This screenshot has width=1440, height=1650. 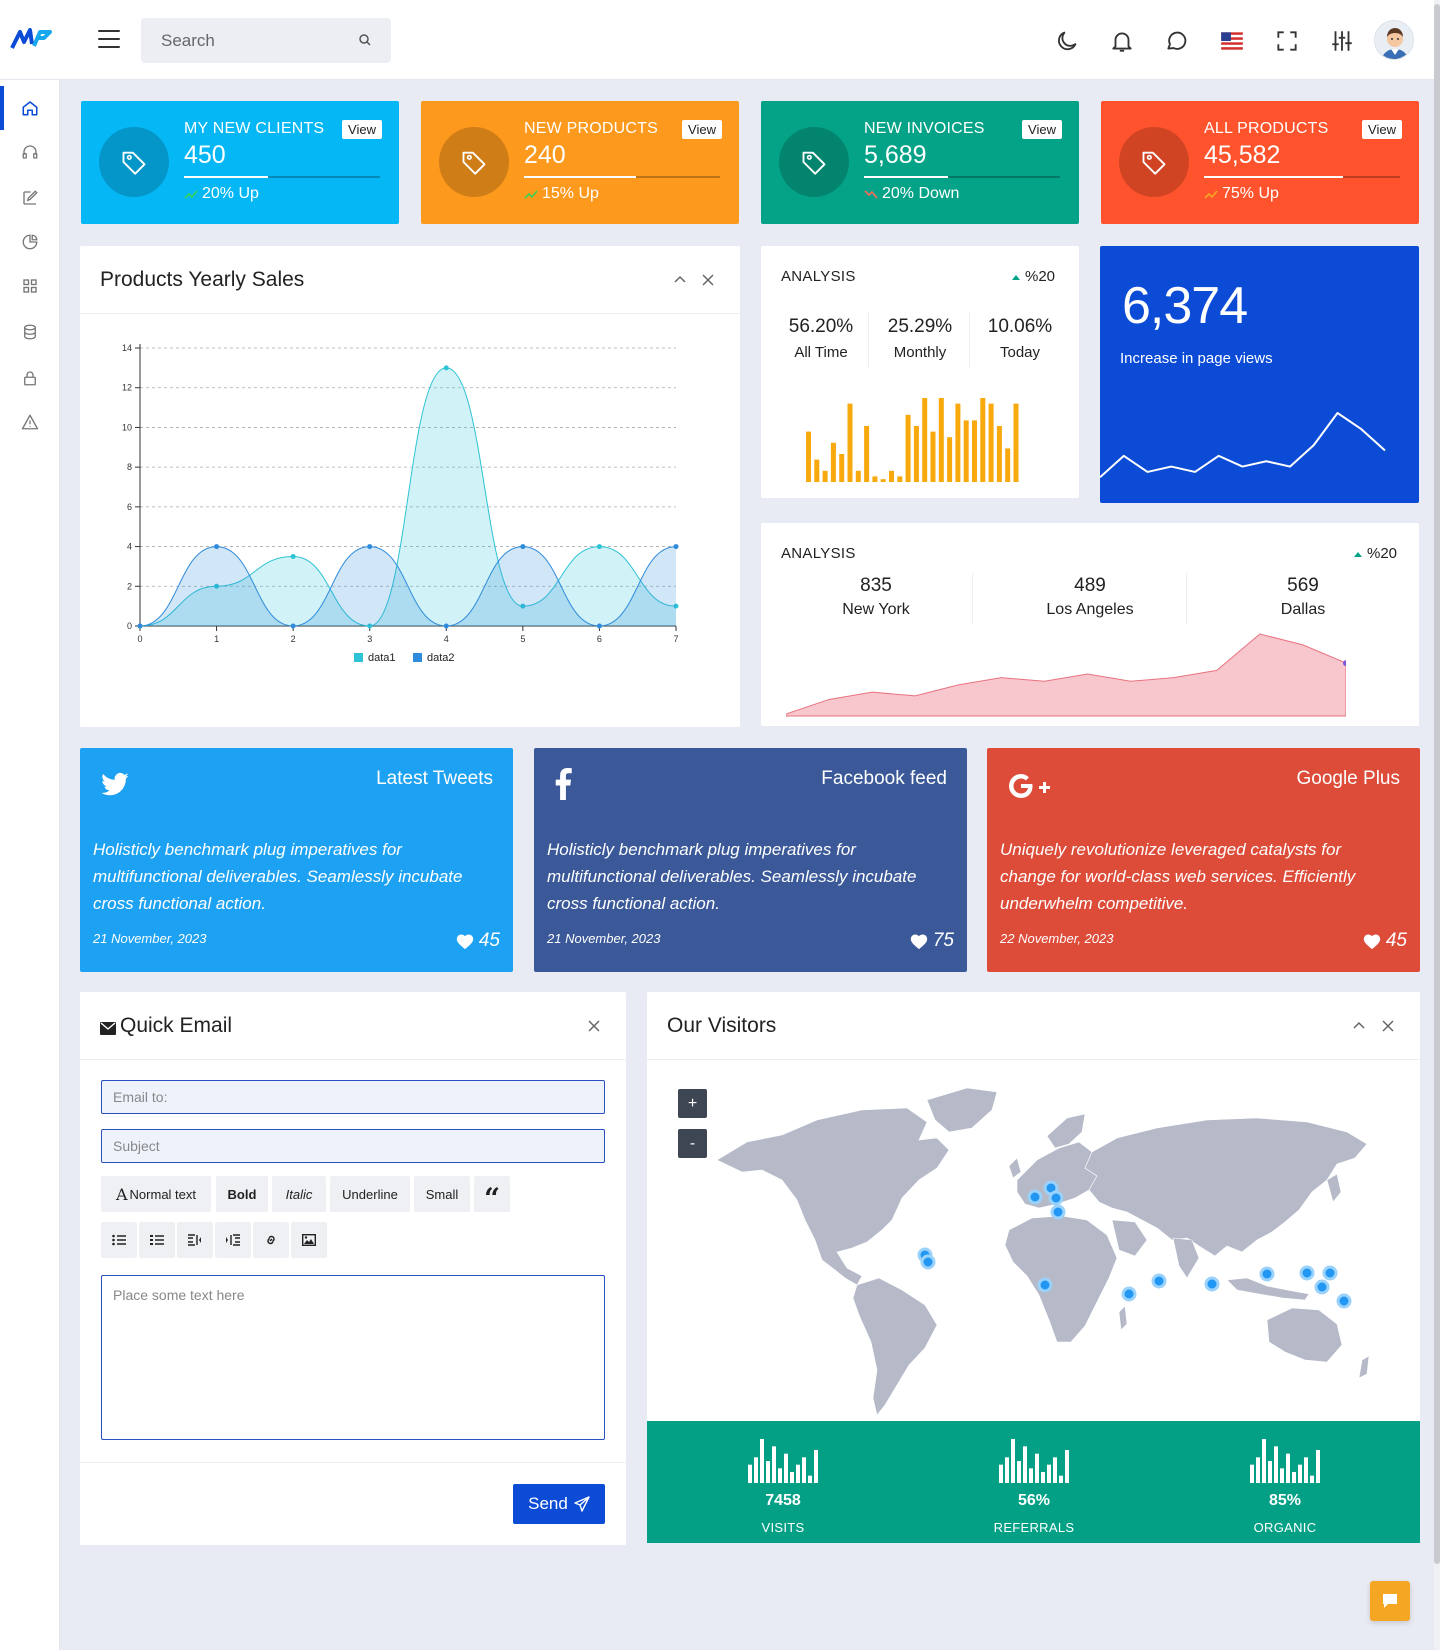 What do you see at coordinates (1342, 41) in the screenshot?
I see `sliders-icon` at bounding box center [1342, 41].